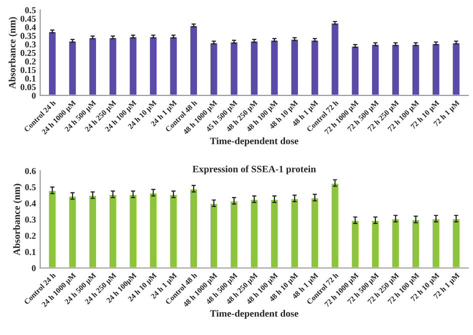  What do you see at coordinates (28, 87) in the screenshot?
I see `y-tick-label: 0.05` at bounding box center [28, 87].